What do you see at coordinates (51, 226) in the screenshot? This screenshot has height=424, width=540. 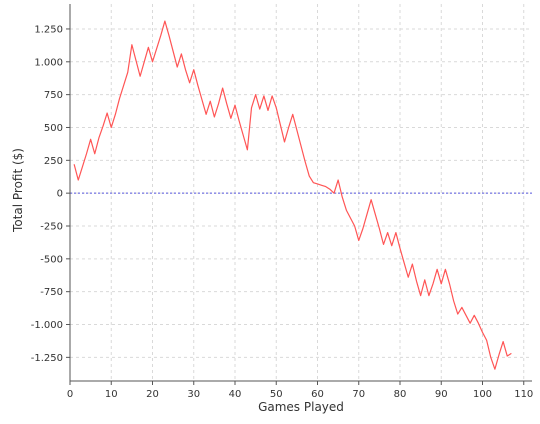 I see `y-tick-label: -250` at bounding box center [51, 226].